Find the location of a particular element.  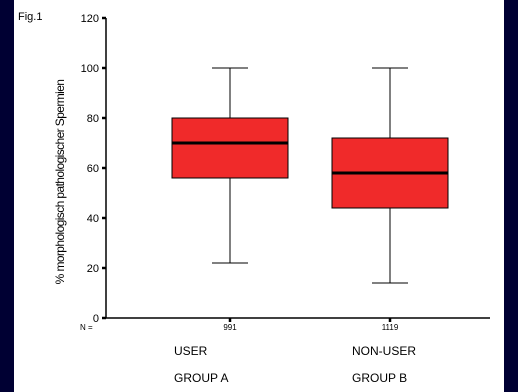

y-tick-label: 60 is located at coordinates (93, 169).